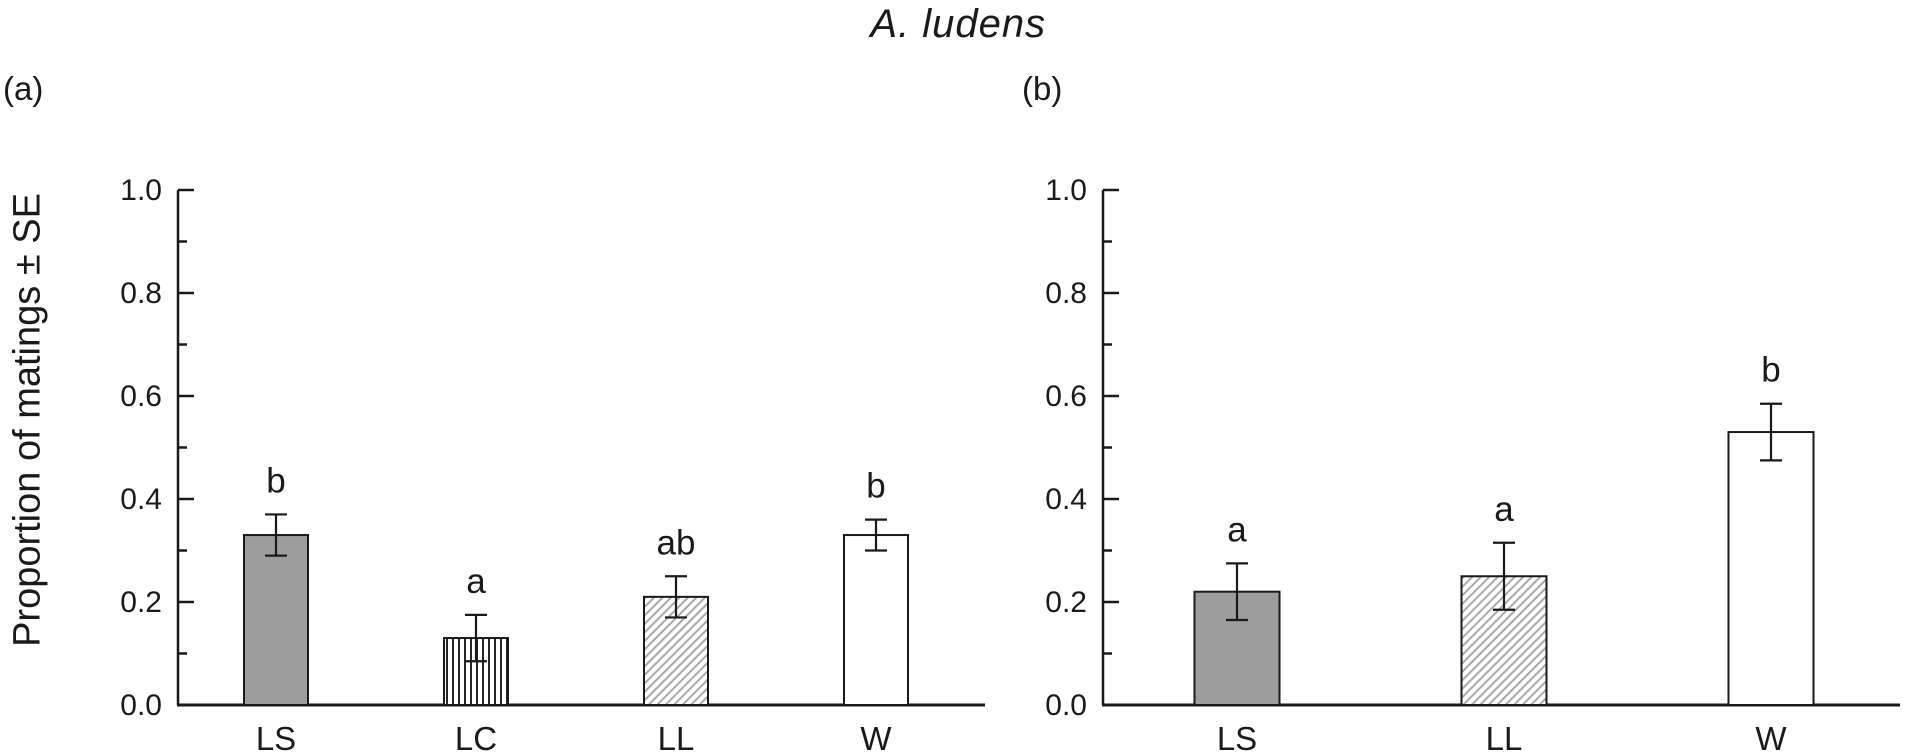 The width and height of the screenshot is (1906, 755). I want to click on significance-letter: ab, so click(676, 542).